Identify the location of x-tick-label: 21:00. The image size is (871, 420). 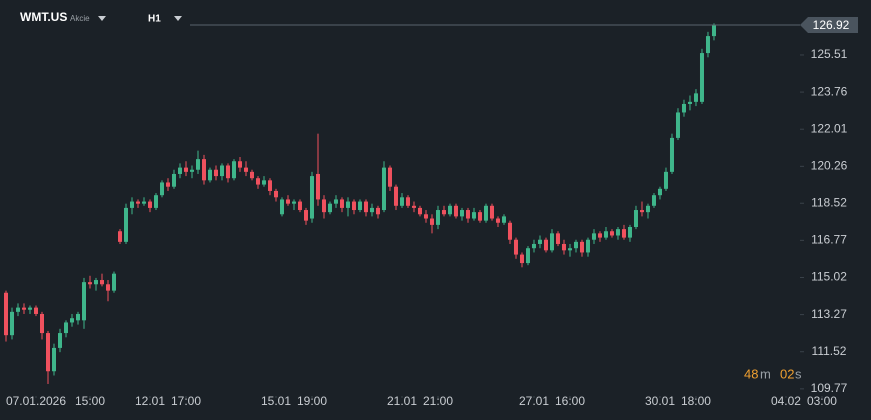
(438, 401).